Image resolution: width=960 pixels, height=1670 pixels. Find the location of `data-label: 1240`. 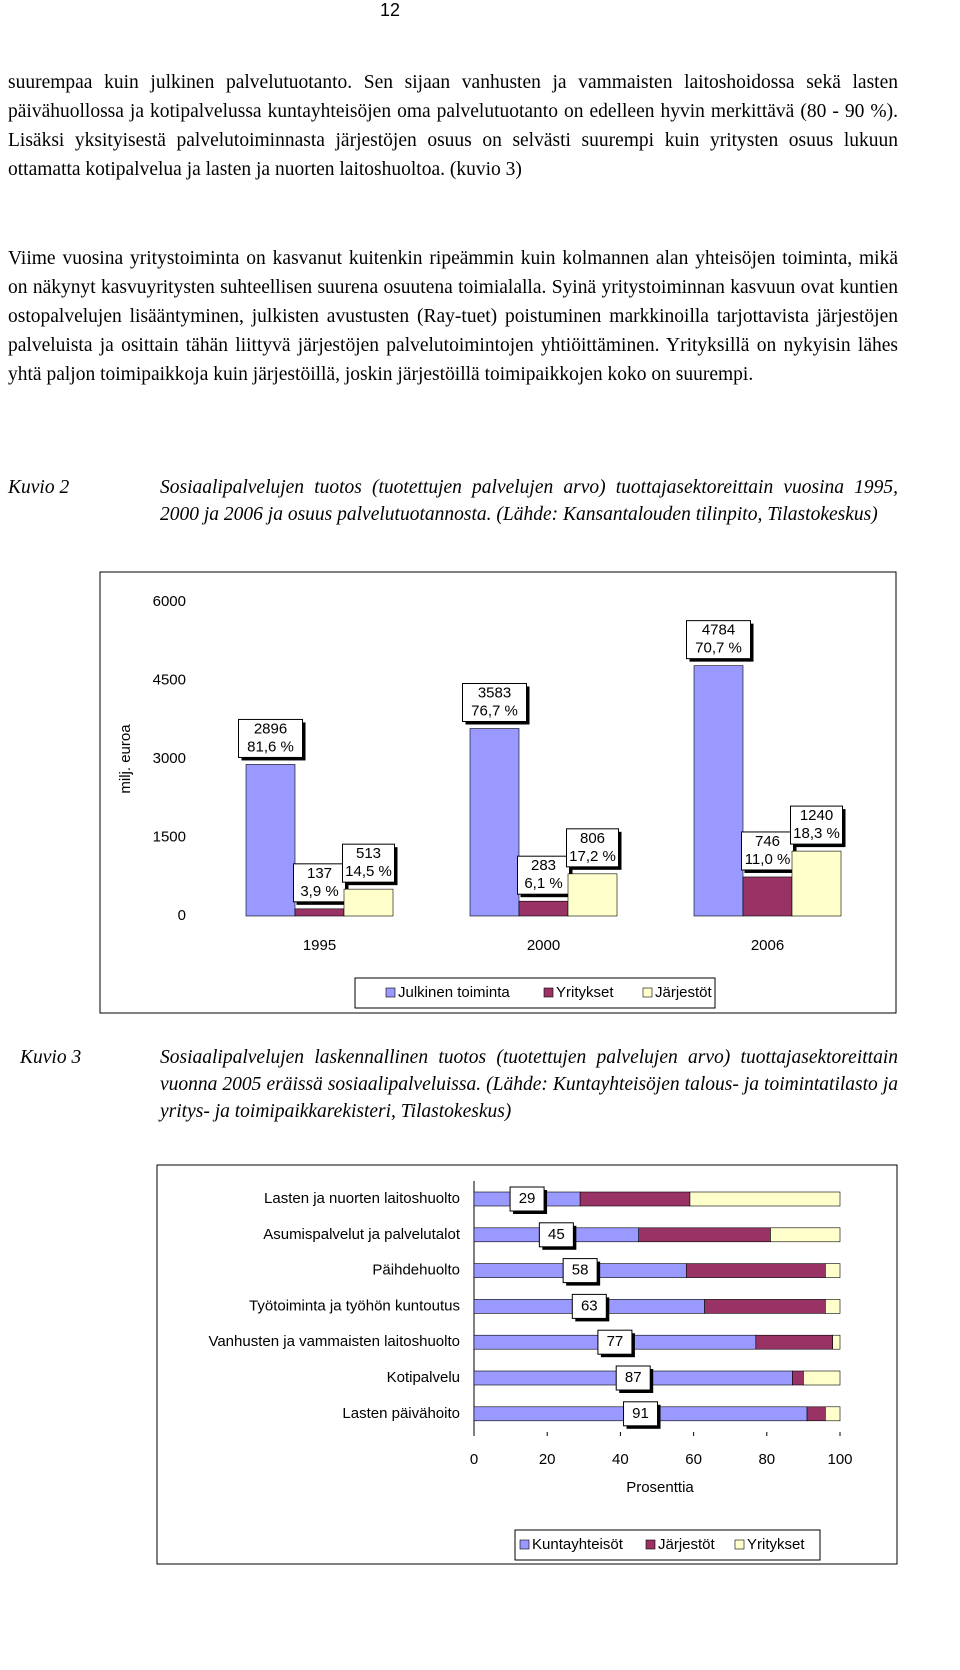

data-label: 1240 is located at coordinates (816, 815).